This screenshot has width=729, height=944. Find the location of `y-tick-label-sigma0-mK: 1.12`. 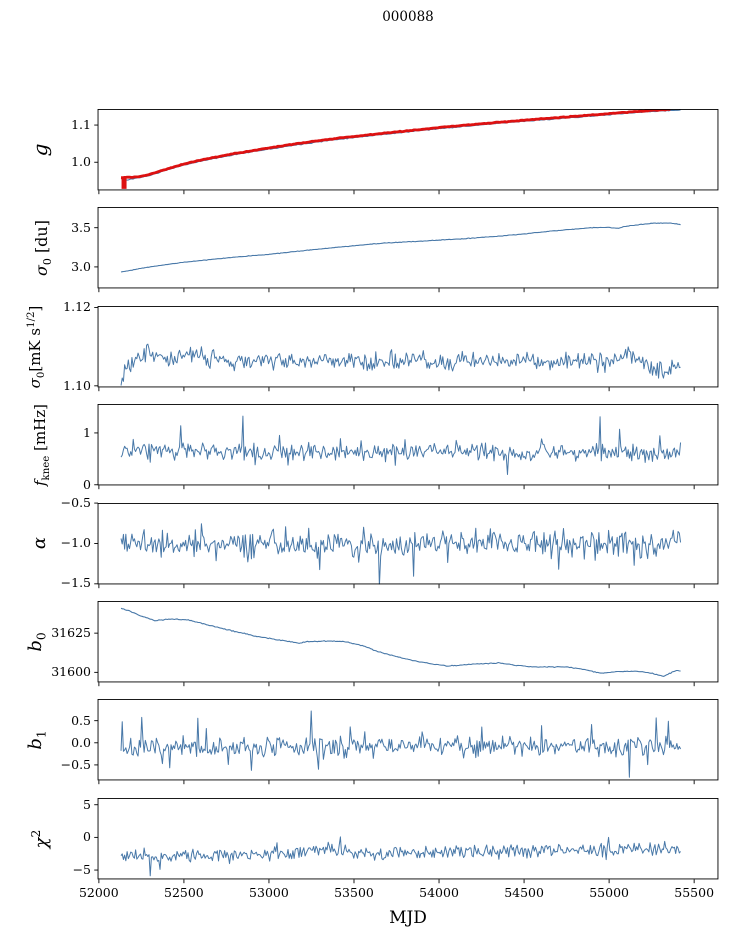

y-tick-label-sigma0-mK: 1.12 is located at coordinates (77, 307).